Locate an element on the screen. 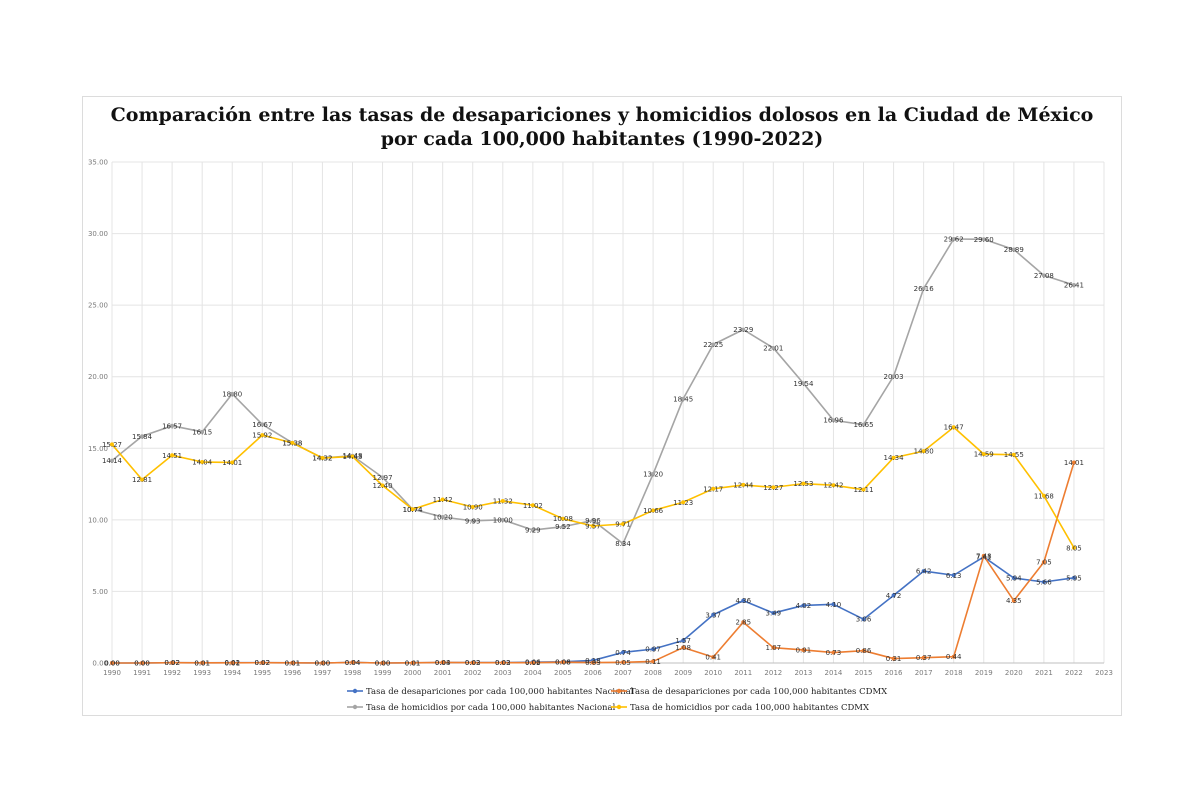 The width and height of the screenshot is (1200, 800). data-label: 22.25 is located at coordinates (713, 345).